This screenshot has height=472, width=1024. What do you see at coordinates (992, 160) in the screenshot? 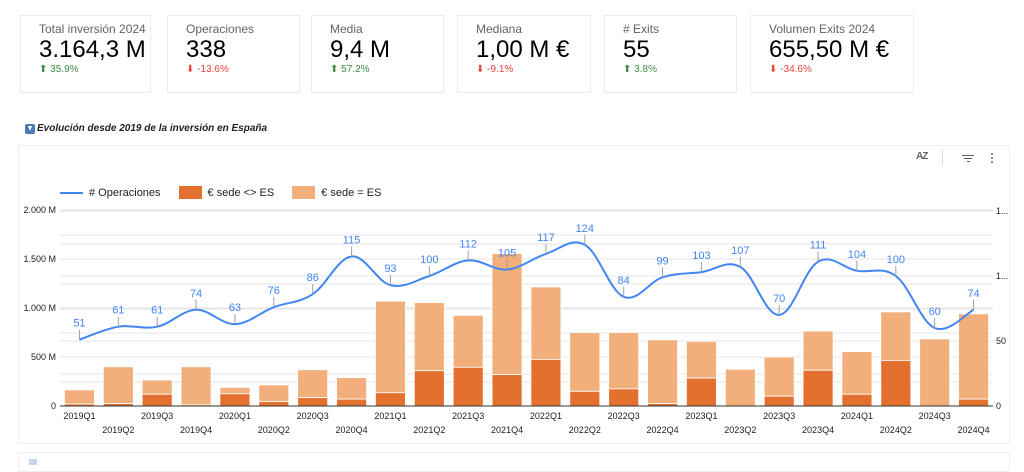
I see `more-vert-icon` at bounding box center [992, 160].